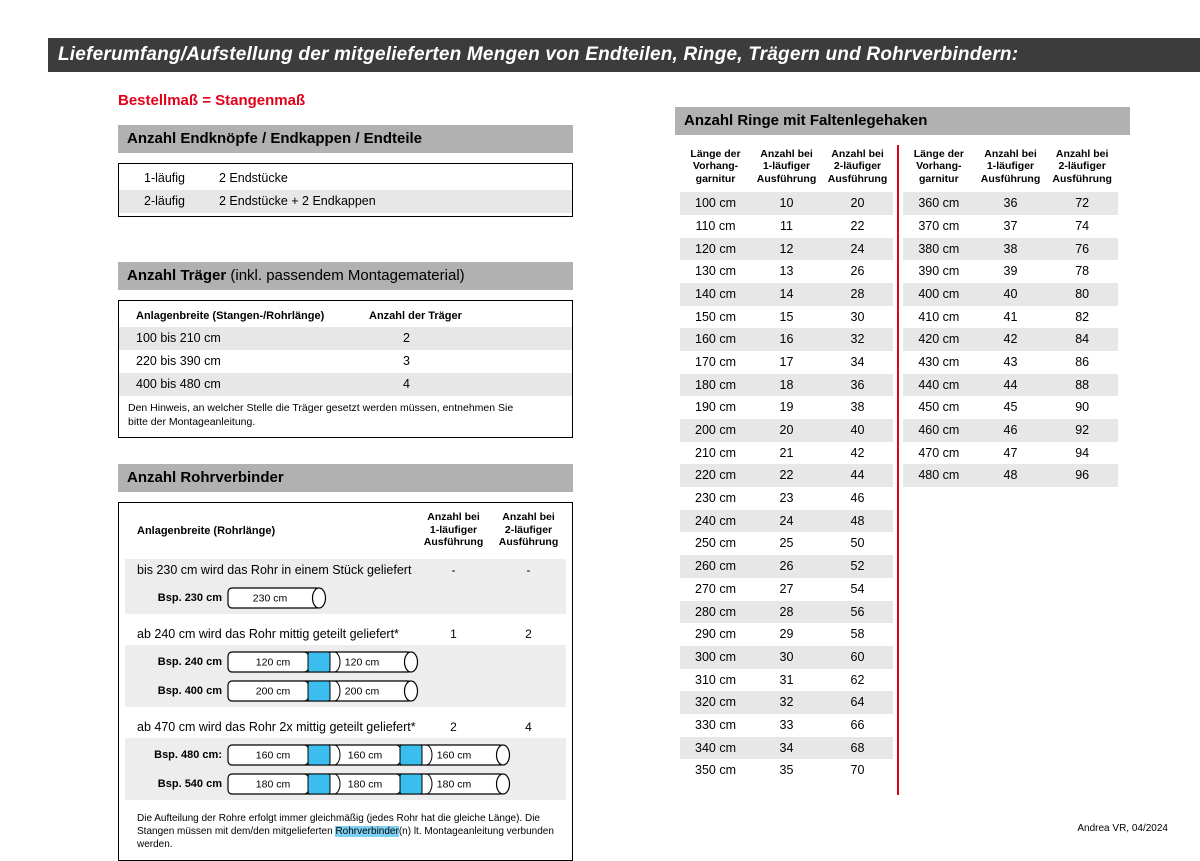 This screenshot has width=1200, height=861. I want to click on ring-table-row: 180 cm 18 36, so click(786, 385).